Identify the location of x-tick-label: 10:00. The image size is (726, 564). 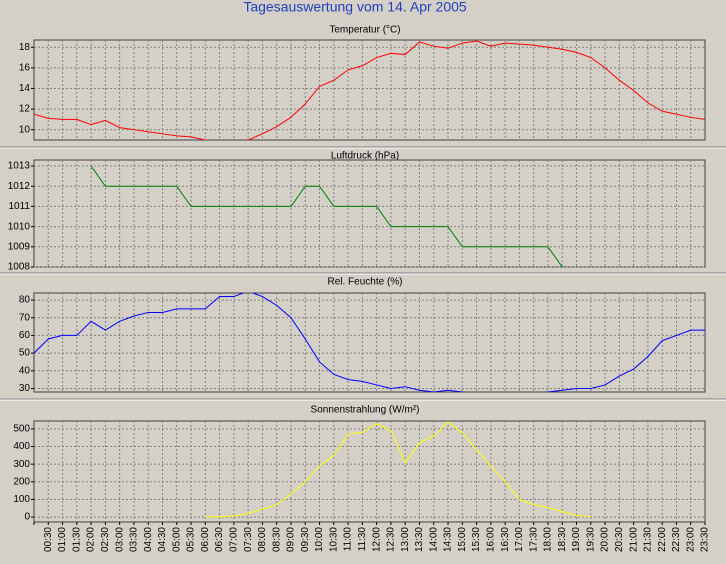
(319, 539).